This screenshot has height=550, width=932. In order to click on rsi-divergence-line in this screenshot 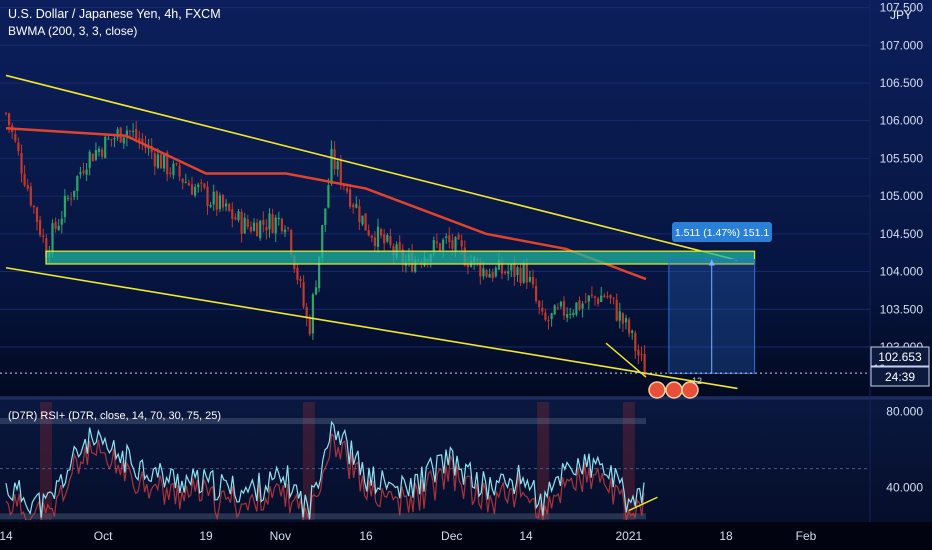, I will do `click(643, 504)`.